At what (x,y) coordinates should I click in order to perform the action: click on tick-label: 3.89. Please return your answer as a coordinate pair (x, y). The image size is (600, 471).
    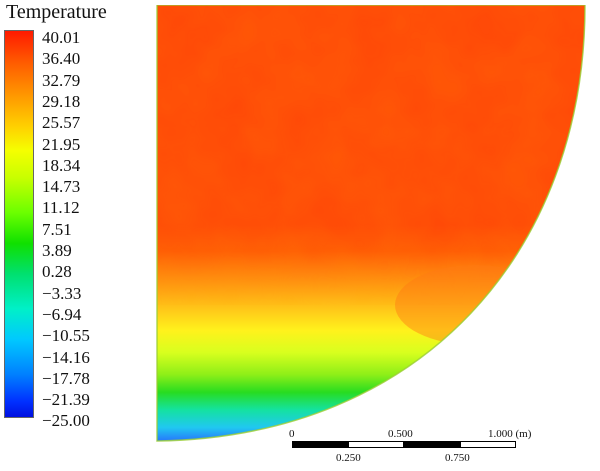
    Looking at the image, I should click on (57, 250).